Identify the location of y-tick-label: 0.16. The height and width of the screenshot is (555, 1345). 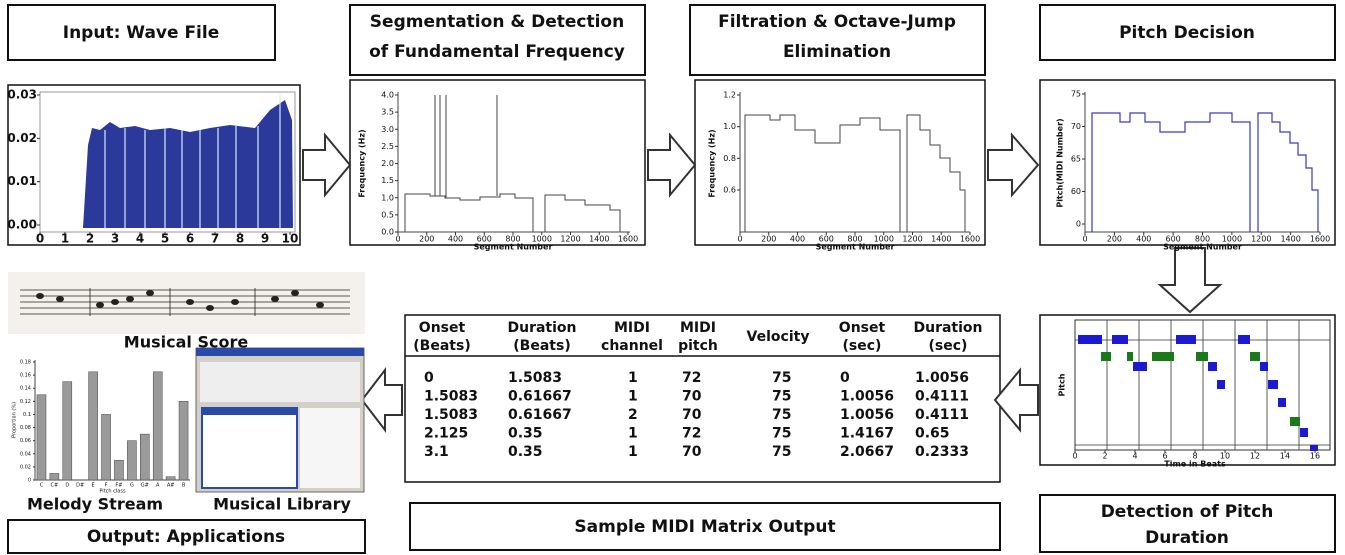
(25, 376).